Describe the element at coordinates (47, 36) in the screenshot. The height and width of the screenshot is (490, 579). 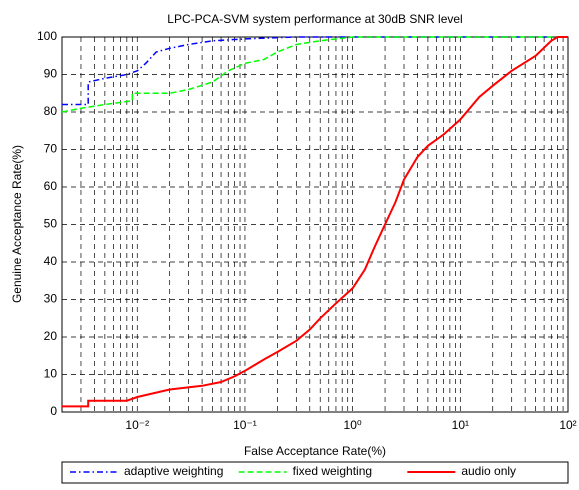
I see `y-tick-label: 100` at that location.